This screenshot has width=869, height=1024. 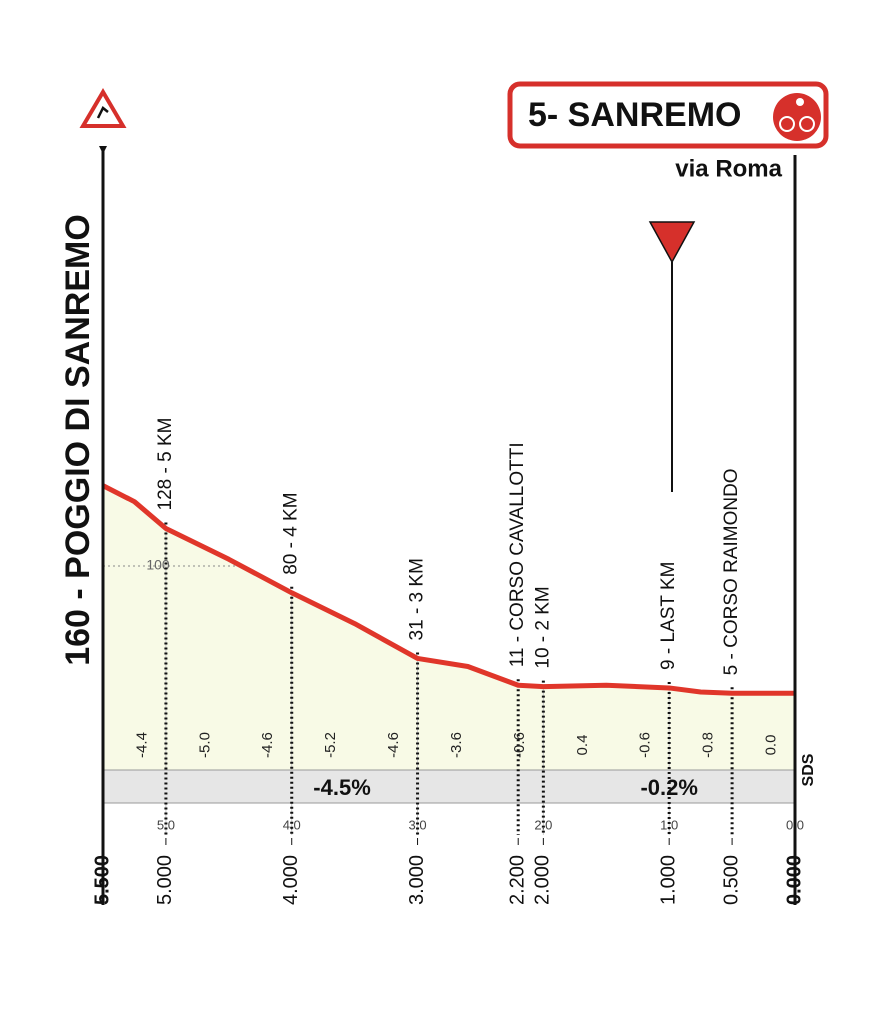 What do you see at coordinates (731, 571) in the screenshot?
I see `marker-label: 5 - CORSO RAIMONDO` at bounding box center [731, 571].